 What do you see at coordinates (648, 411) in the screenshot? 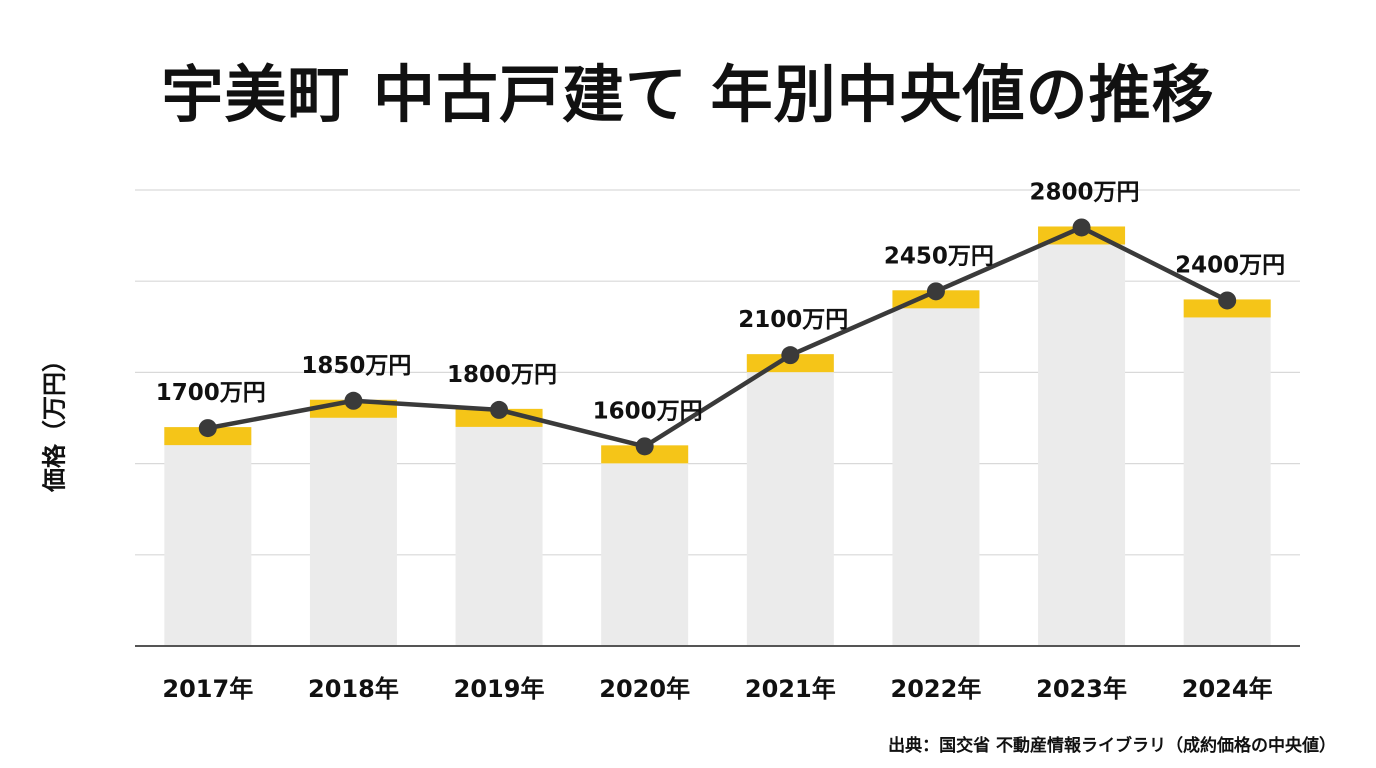
I see `data-label: 1600万円` at bounding box center [648, 411].